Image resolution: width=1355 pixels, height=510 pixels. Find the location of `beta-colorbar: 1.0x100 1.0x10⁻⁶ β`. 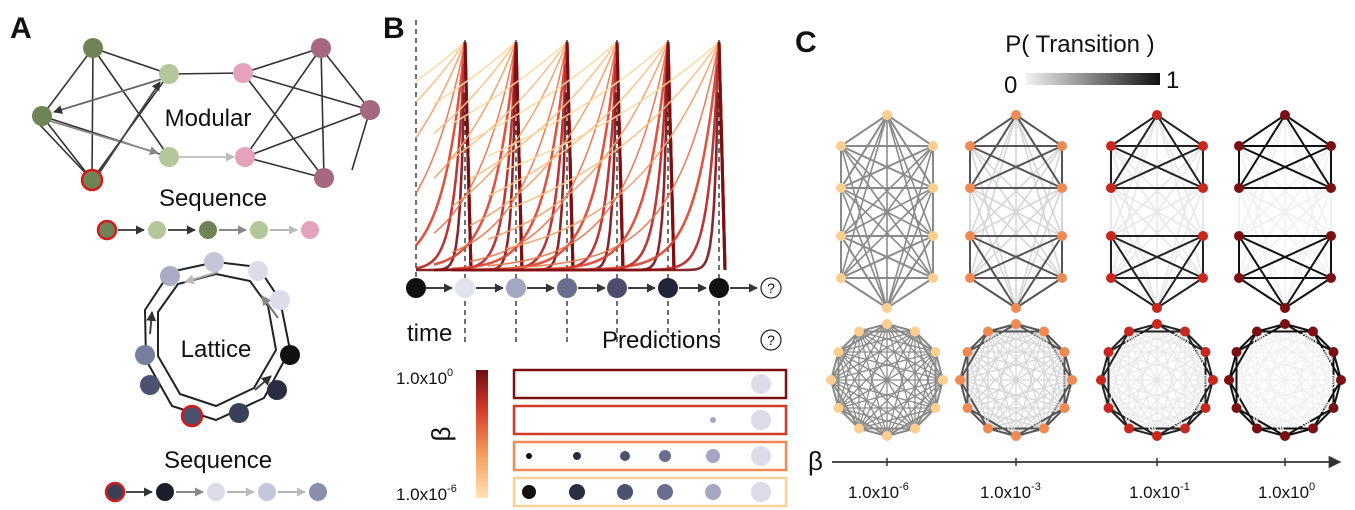

beta-colorbar: 1.0x100 1.0x10⁻⁶ β is located at coordinates (442, 435).